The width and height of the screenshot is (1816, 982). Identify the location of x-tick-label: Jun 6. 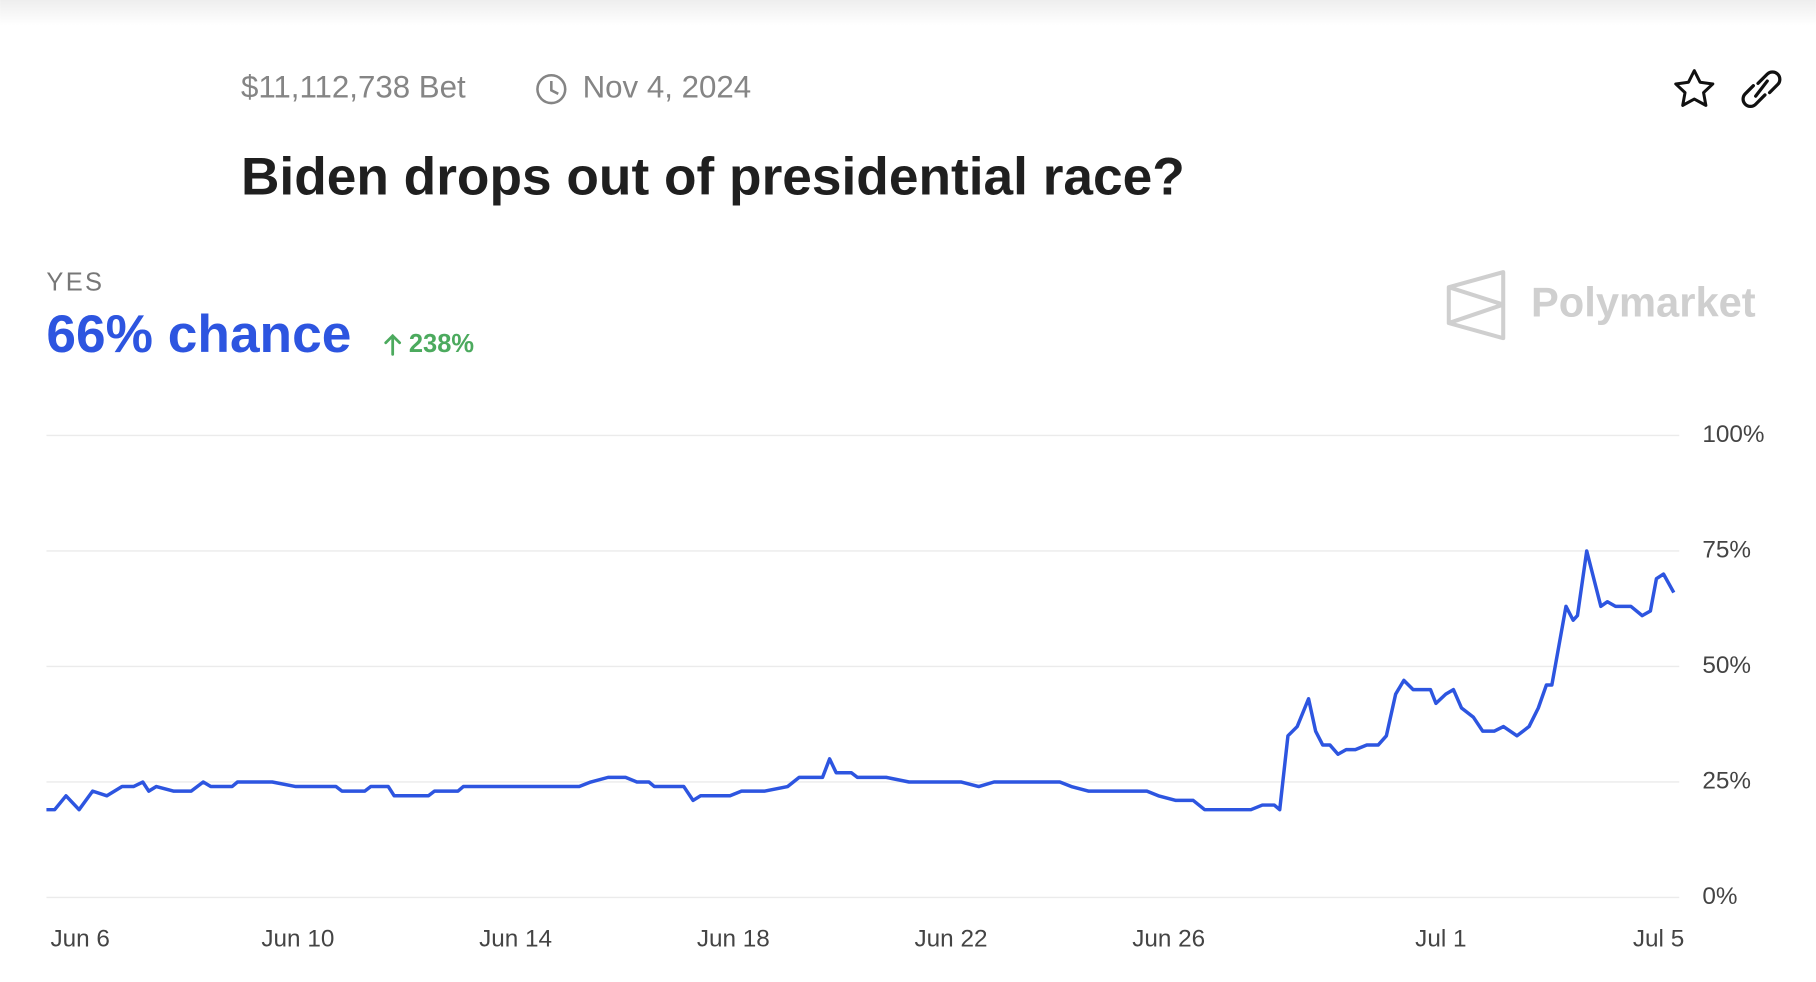
(79, 939).